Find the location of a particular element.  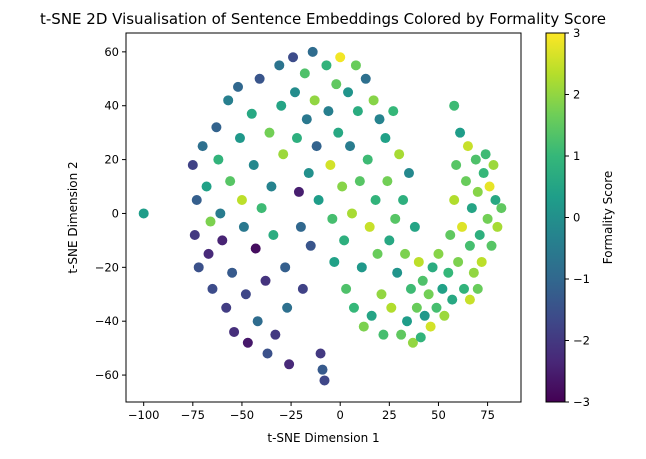

colorbar-tick-label: 0 is located at coordinates (576, 218).